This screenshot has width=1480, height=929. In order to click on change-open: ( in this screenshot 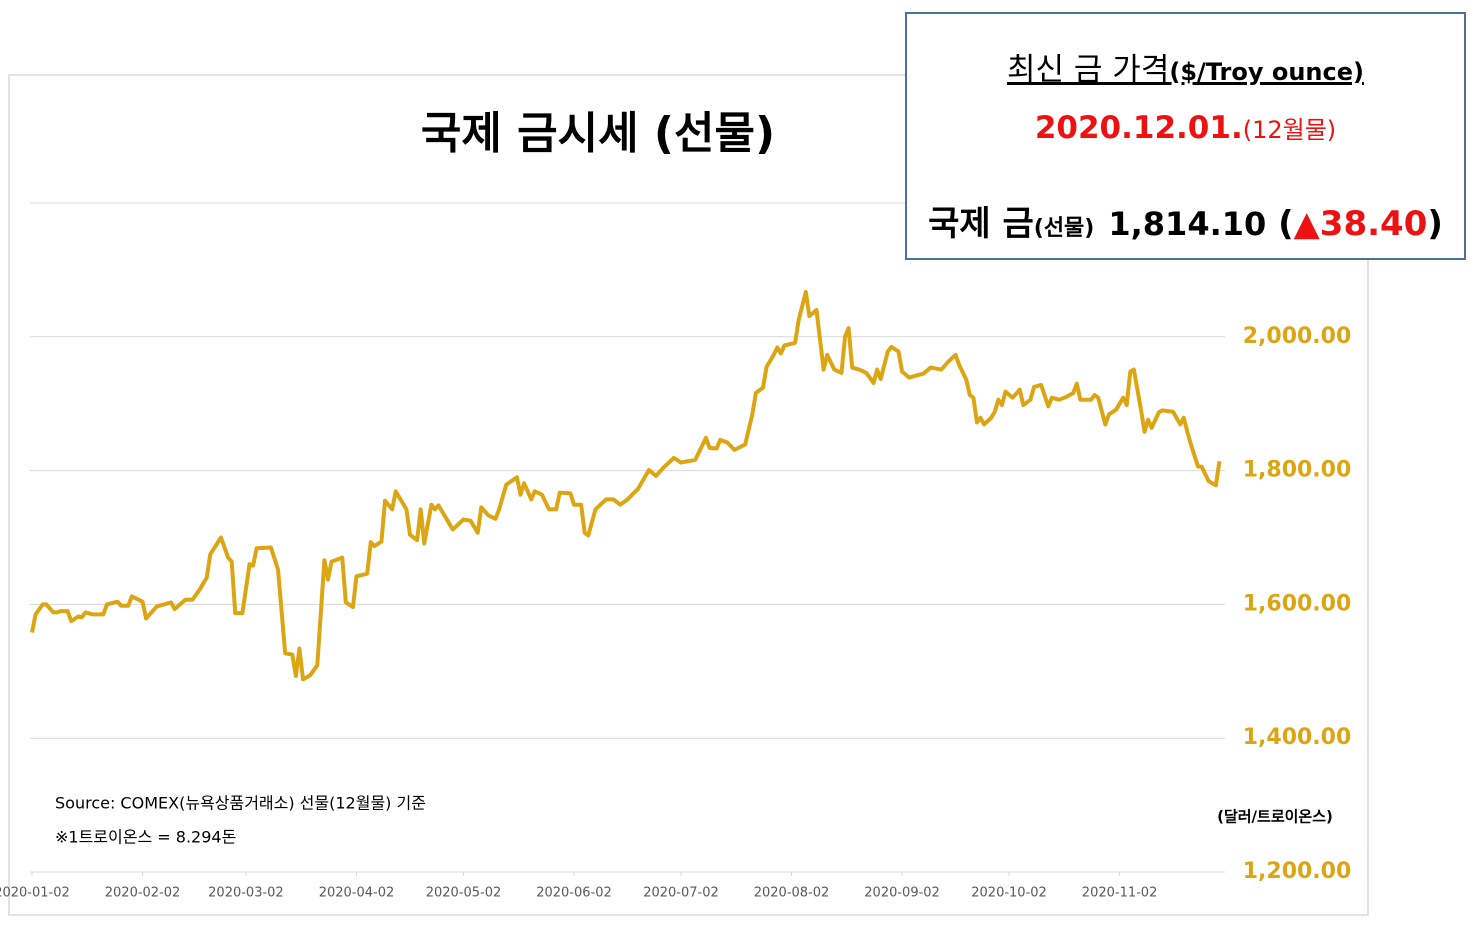, I will do `click(1286, 224)`.